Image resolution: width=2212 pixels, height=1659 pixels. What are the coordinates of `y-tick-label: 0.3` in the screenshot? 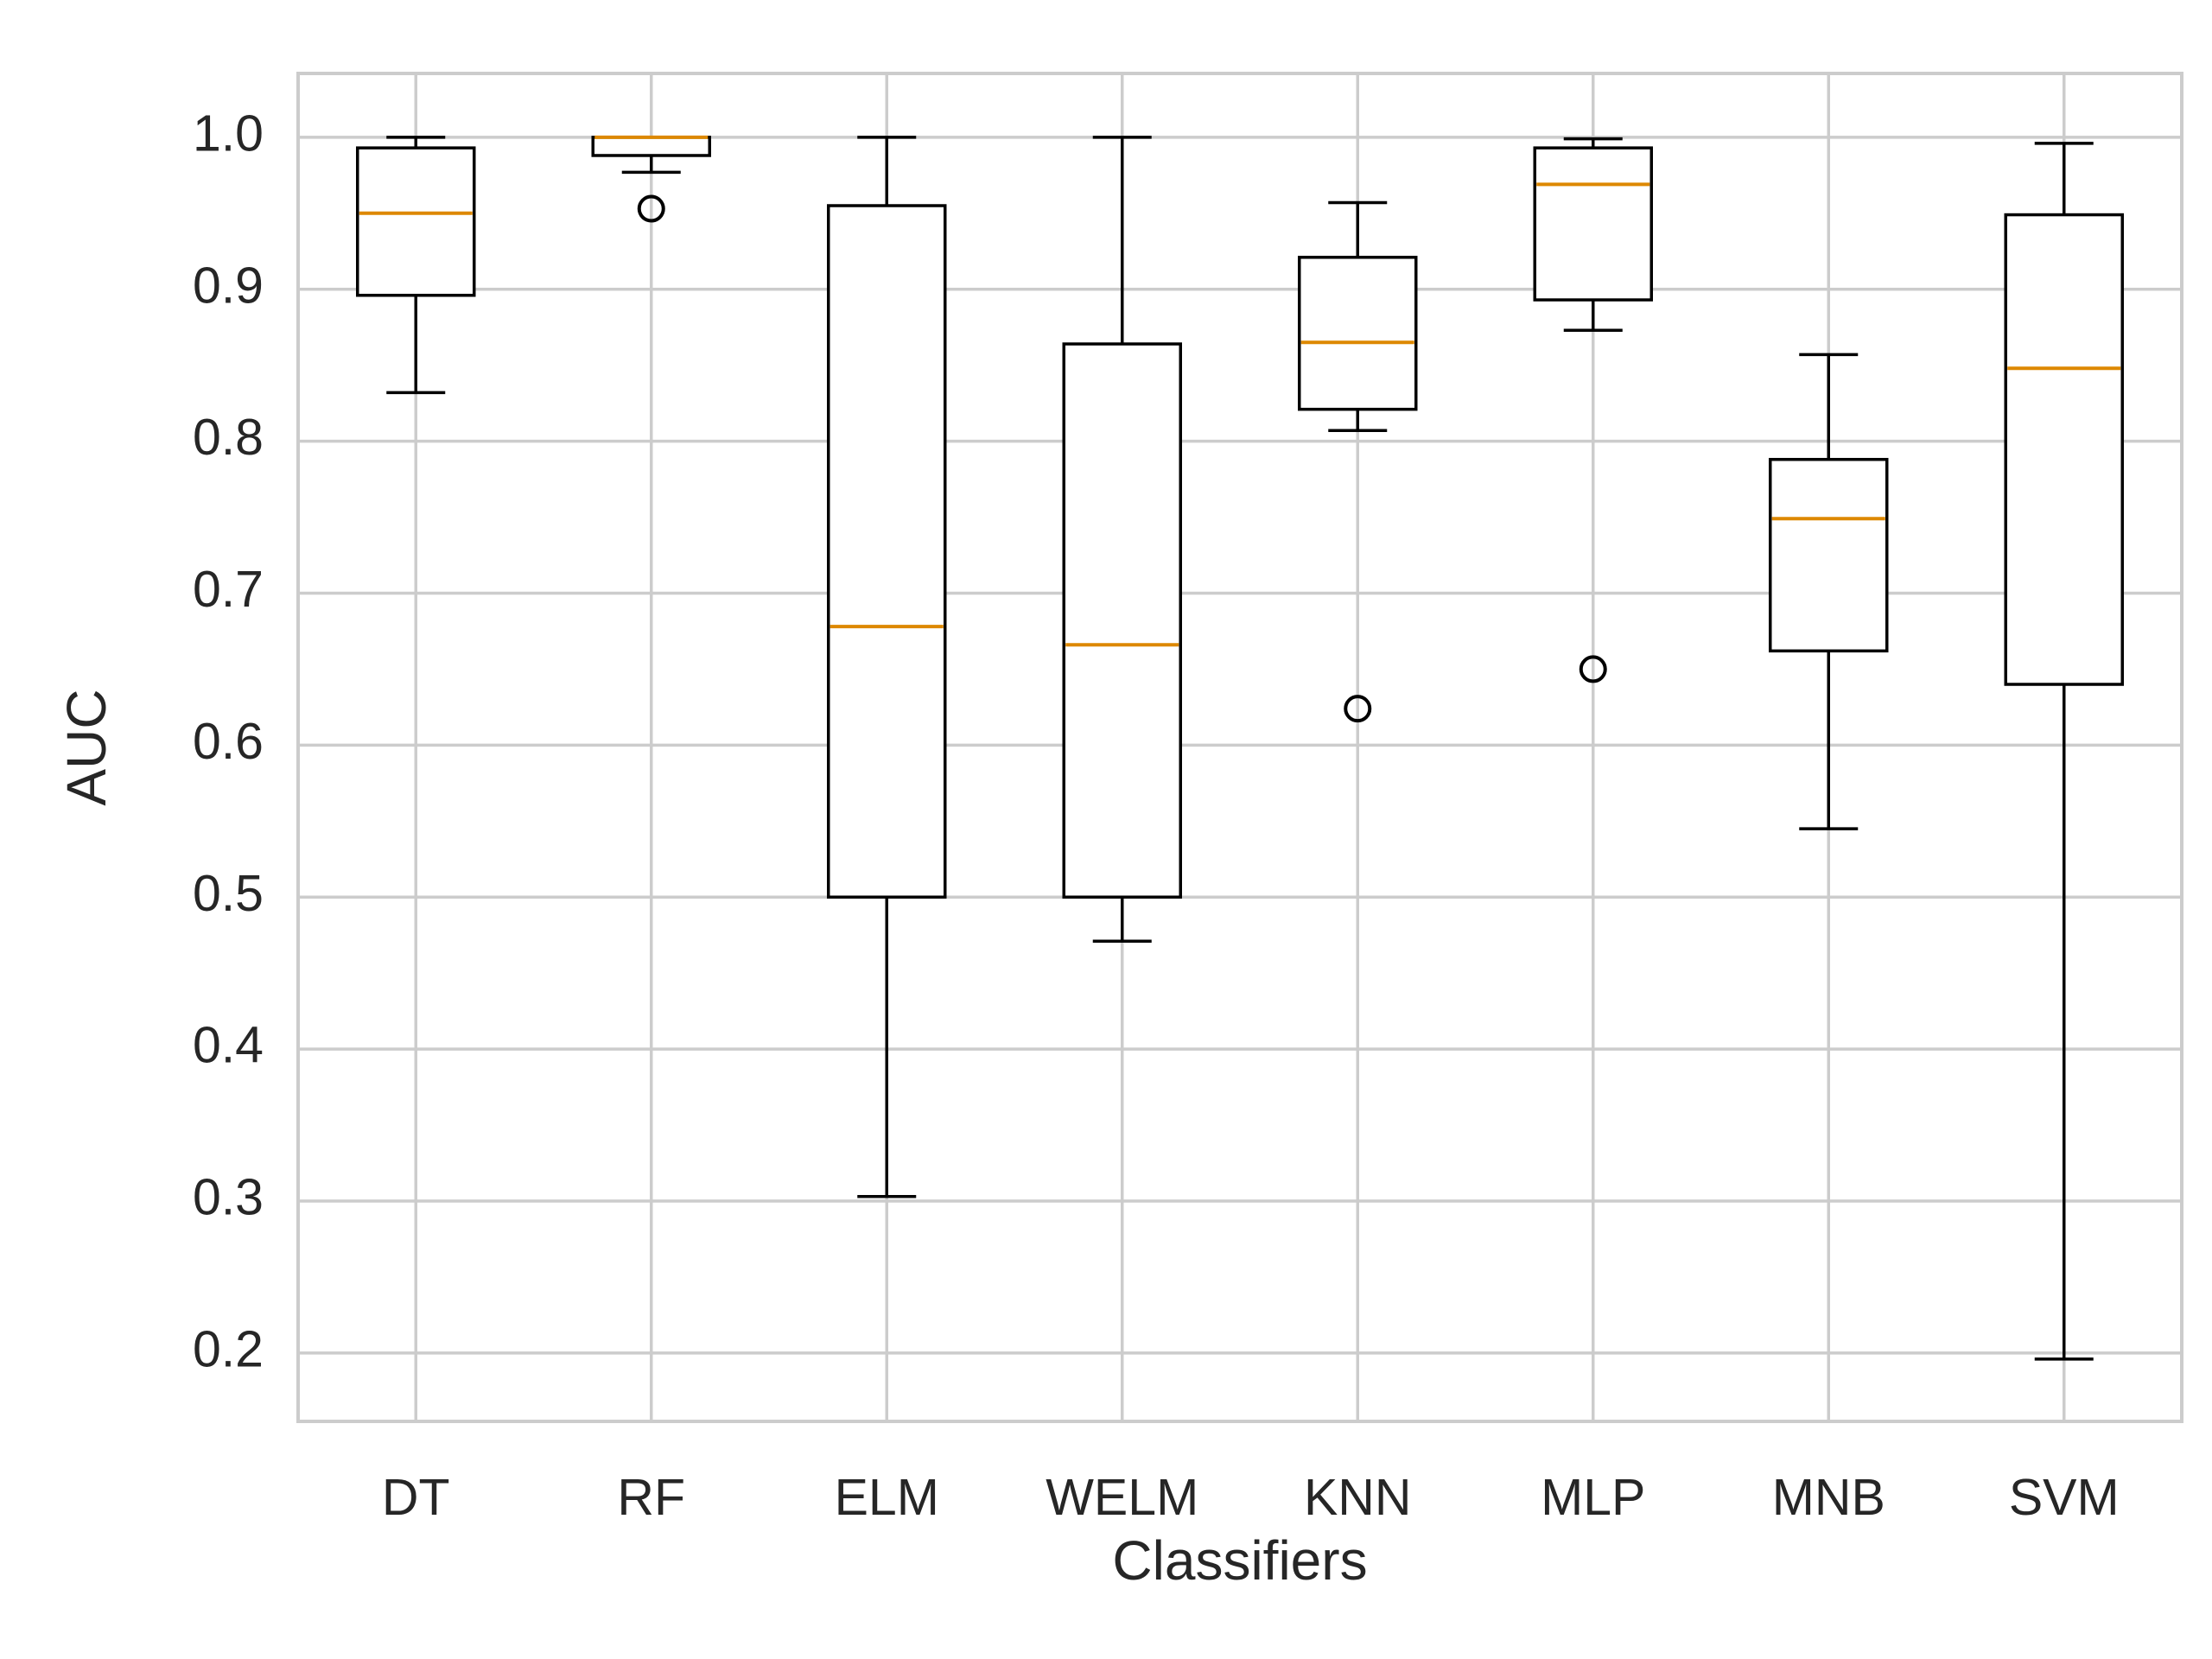 It's located at (229, 1197).